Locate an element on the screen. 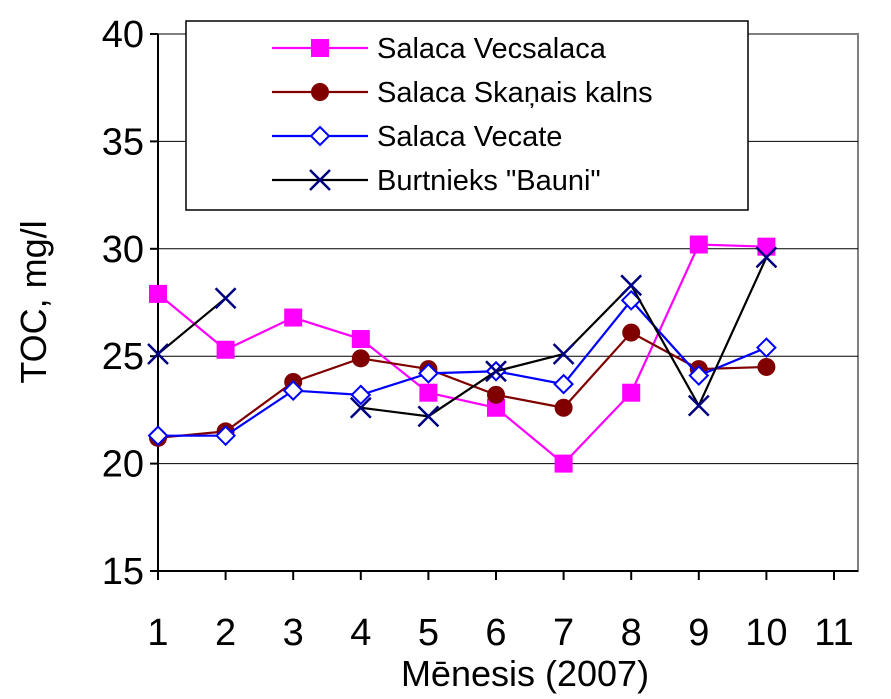 Image resolution: width=891 pixels, height=699 pixels. legend-label: Salaca Vecsalaca is located at coordinates (492, 49).